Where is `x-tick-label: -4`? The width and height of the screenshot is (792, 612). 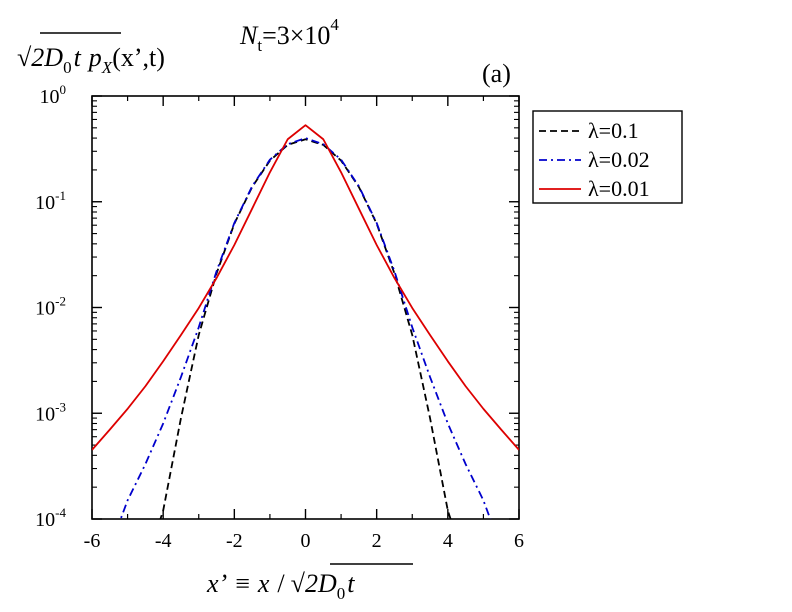 x-tick-label: -4 is located at coordinates (163, 541).